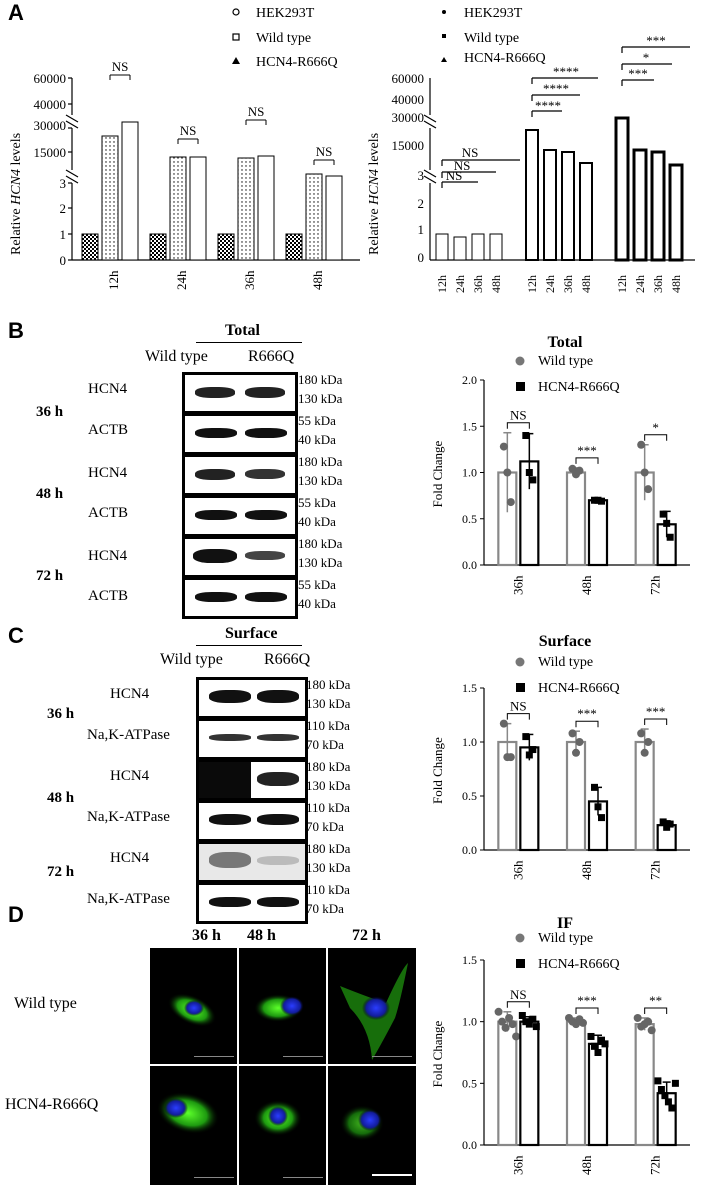 The image size is (703, 1191). What do you see at coordinates (178, 208) in the screenshot?
I see `bar-wt-24h` at bounding box center [178, 208].